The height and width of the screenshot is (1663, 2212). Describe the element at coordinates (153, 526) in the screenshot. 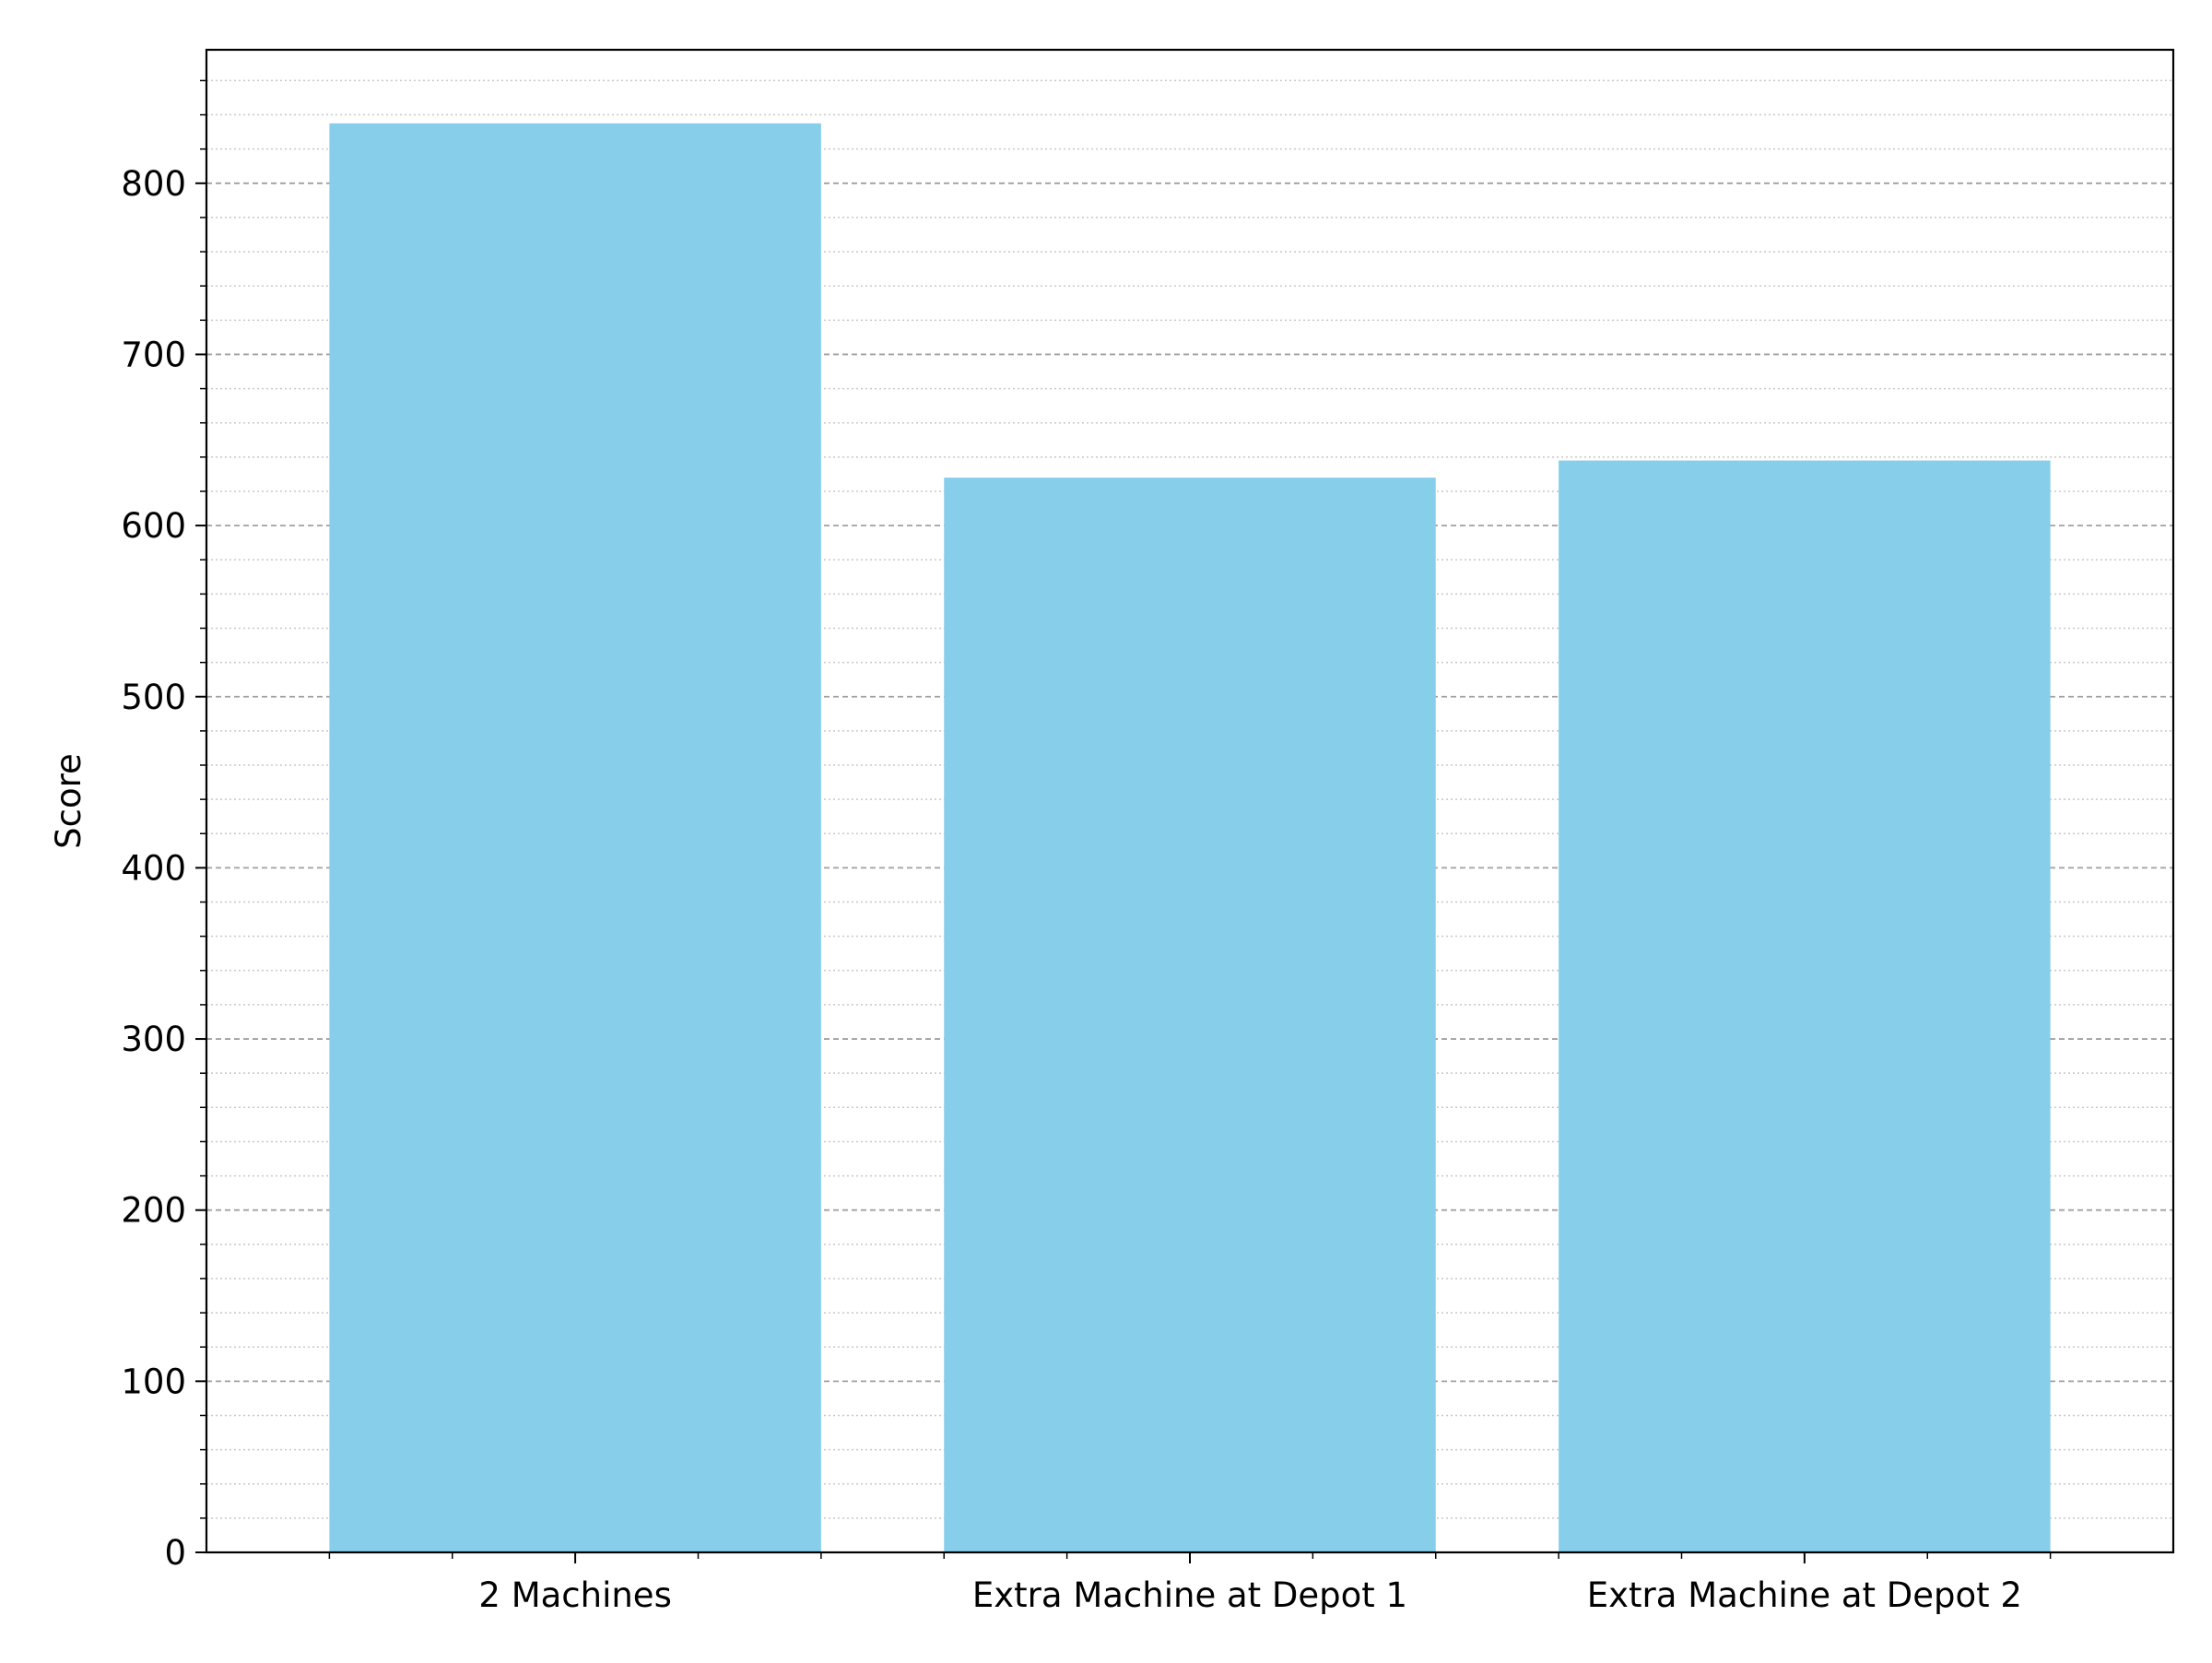

I see `y-tick-label: 600` at that location.